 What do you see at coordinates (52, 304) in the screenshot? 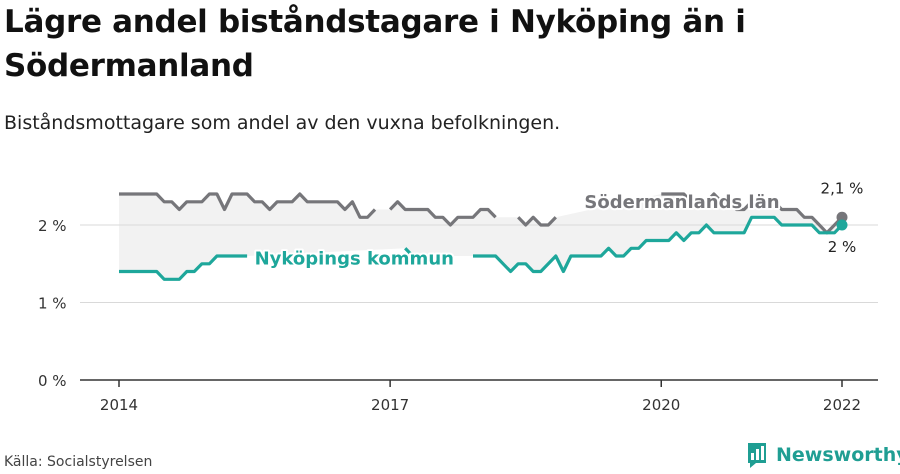
I see `y-tick-label: 1 %` at bounding box center [52, 304].